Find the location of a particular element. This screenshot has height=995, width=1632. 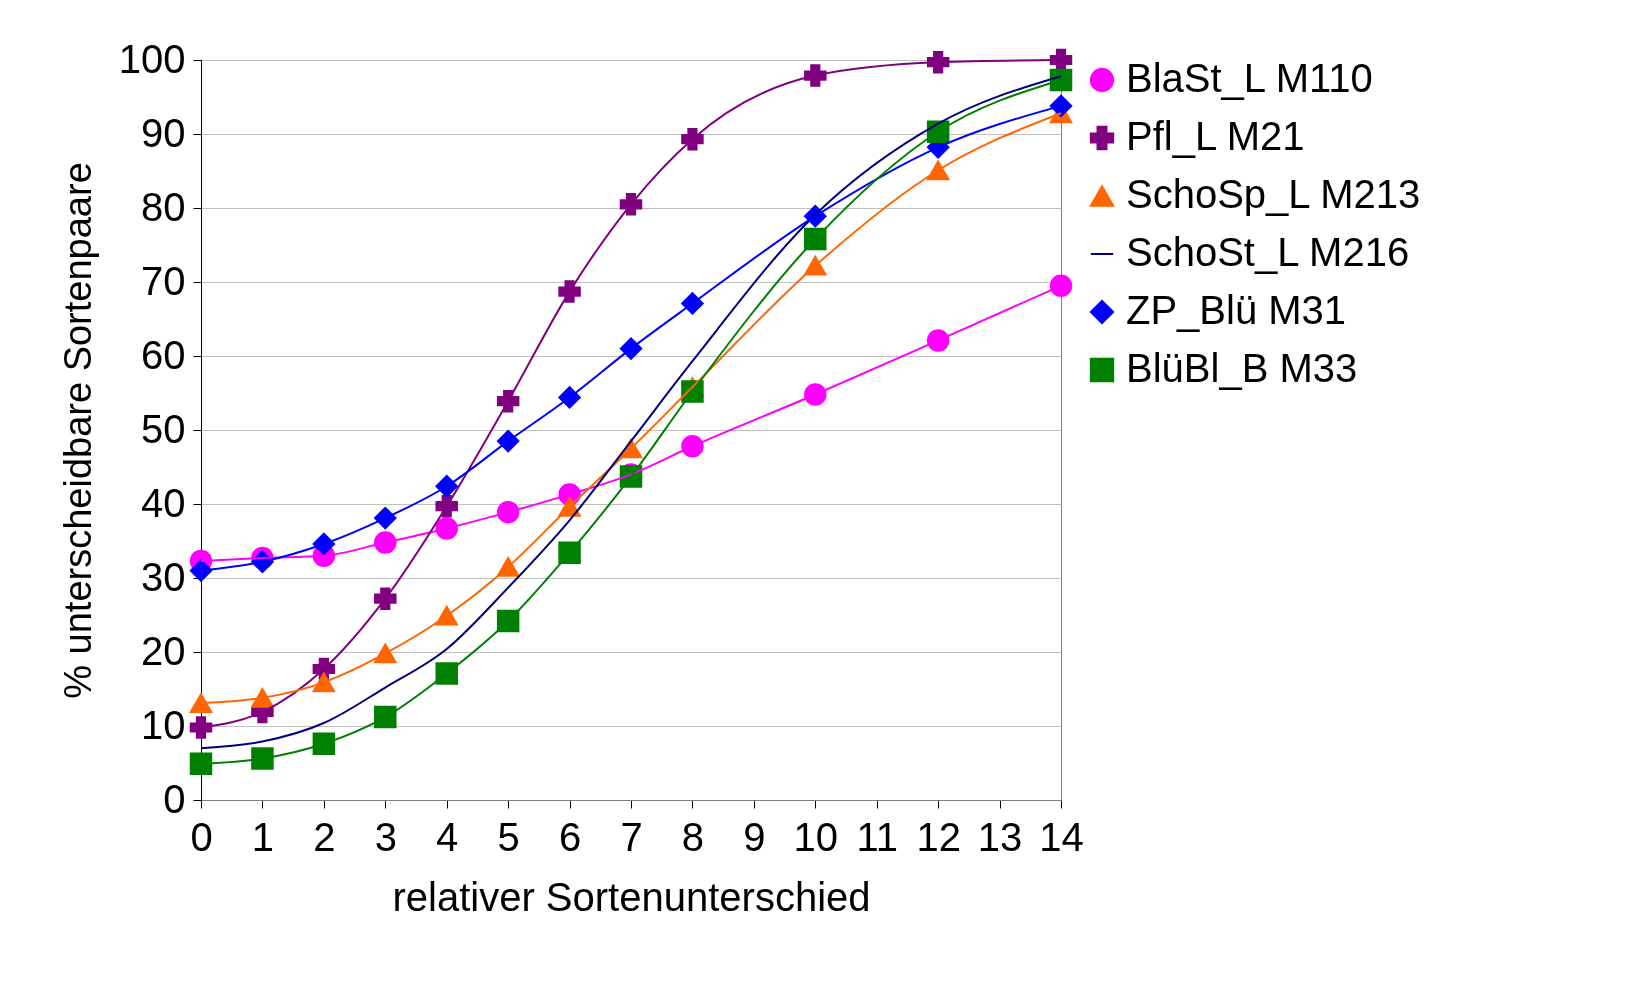

x-tick-label: 7 is located at coordinates (631, 836).